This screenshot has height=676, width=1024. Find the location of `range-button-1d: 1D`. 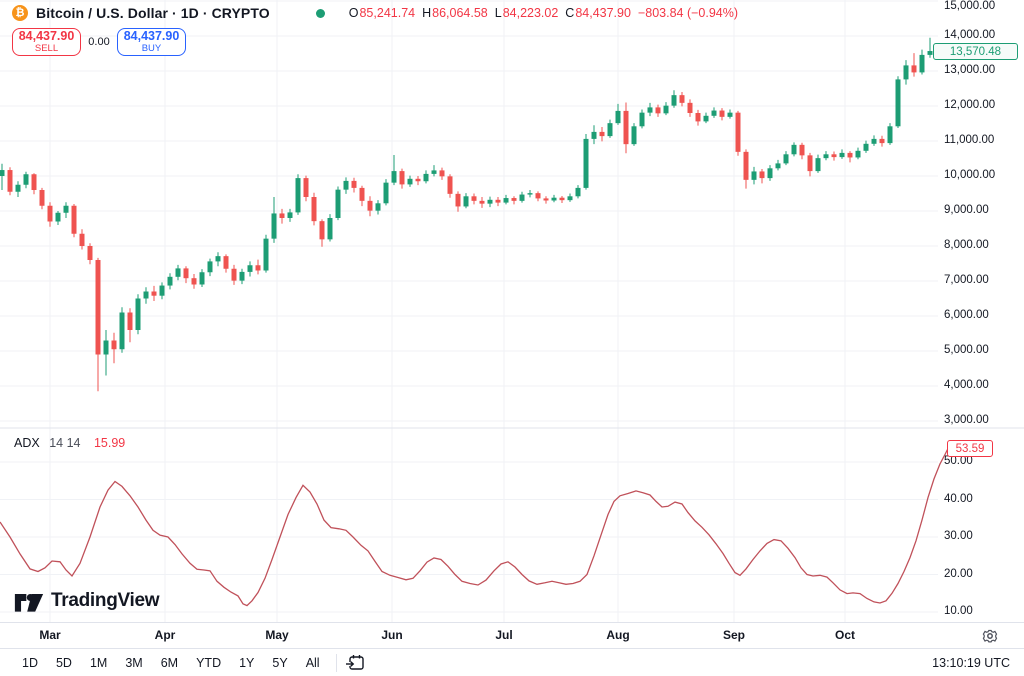

range-button-1d: 1D is located at coordinates (30, 663).